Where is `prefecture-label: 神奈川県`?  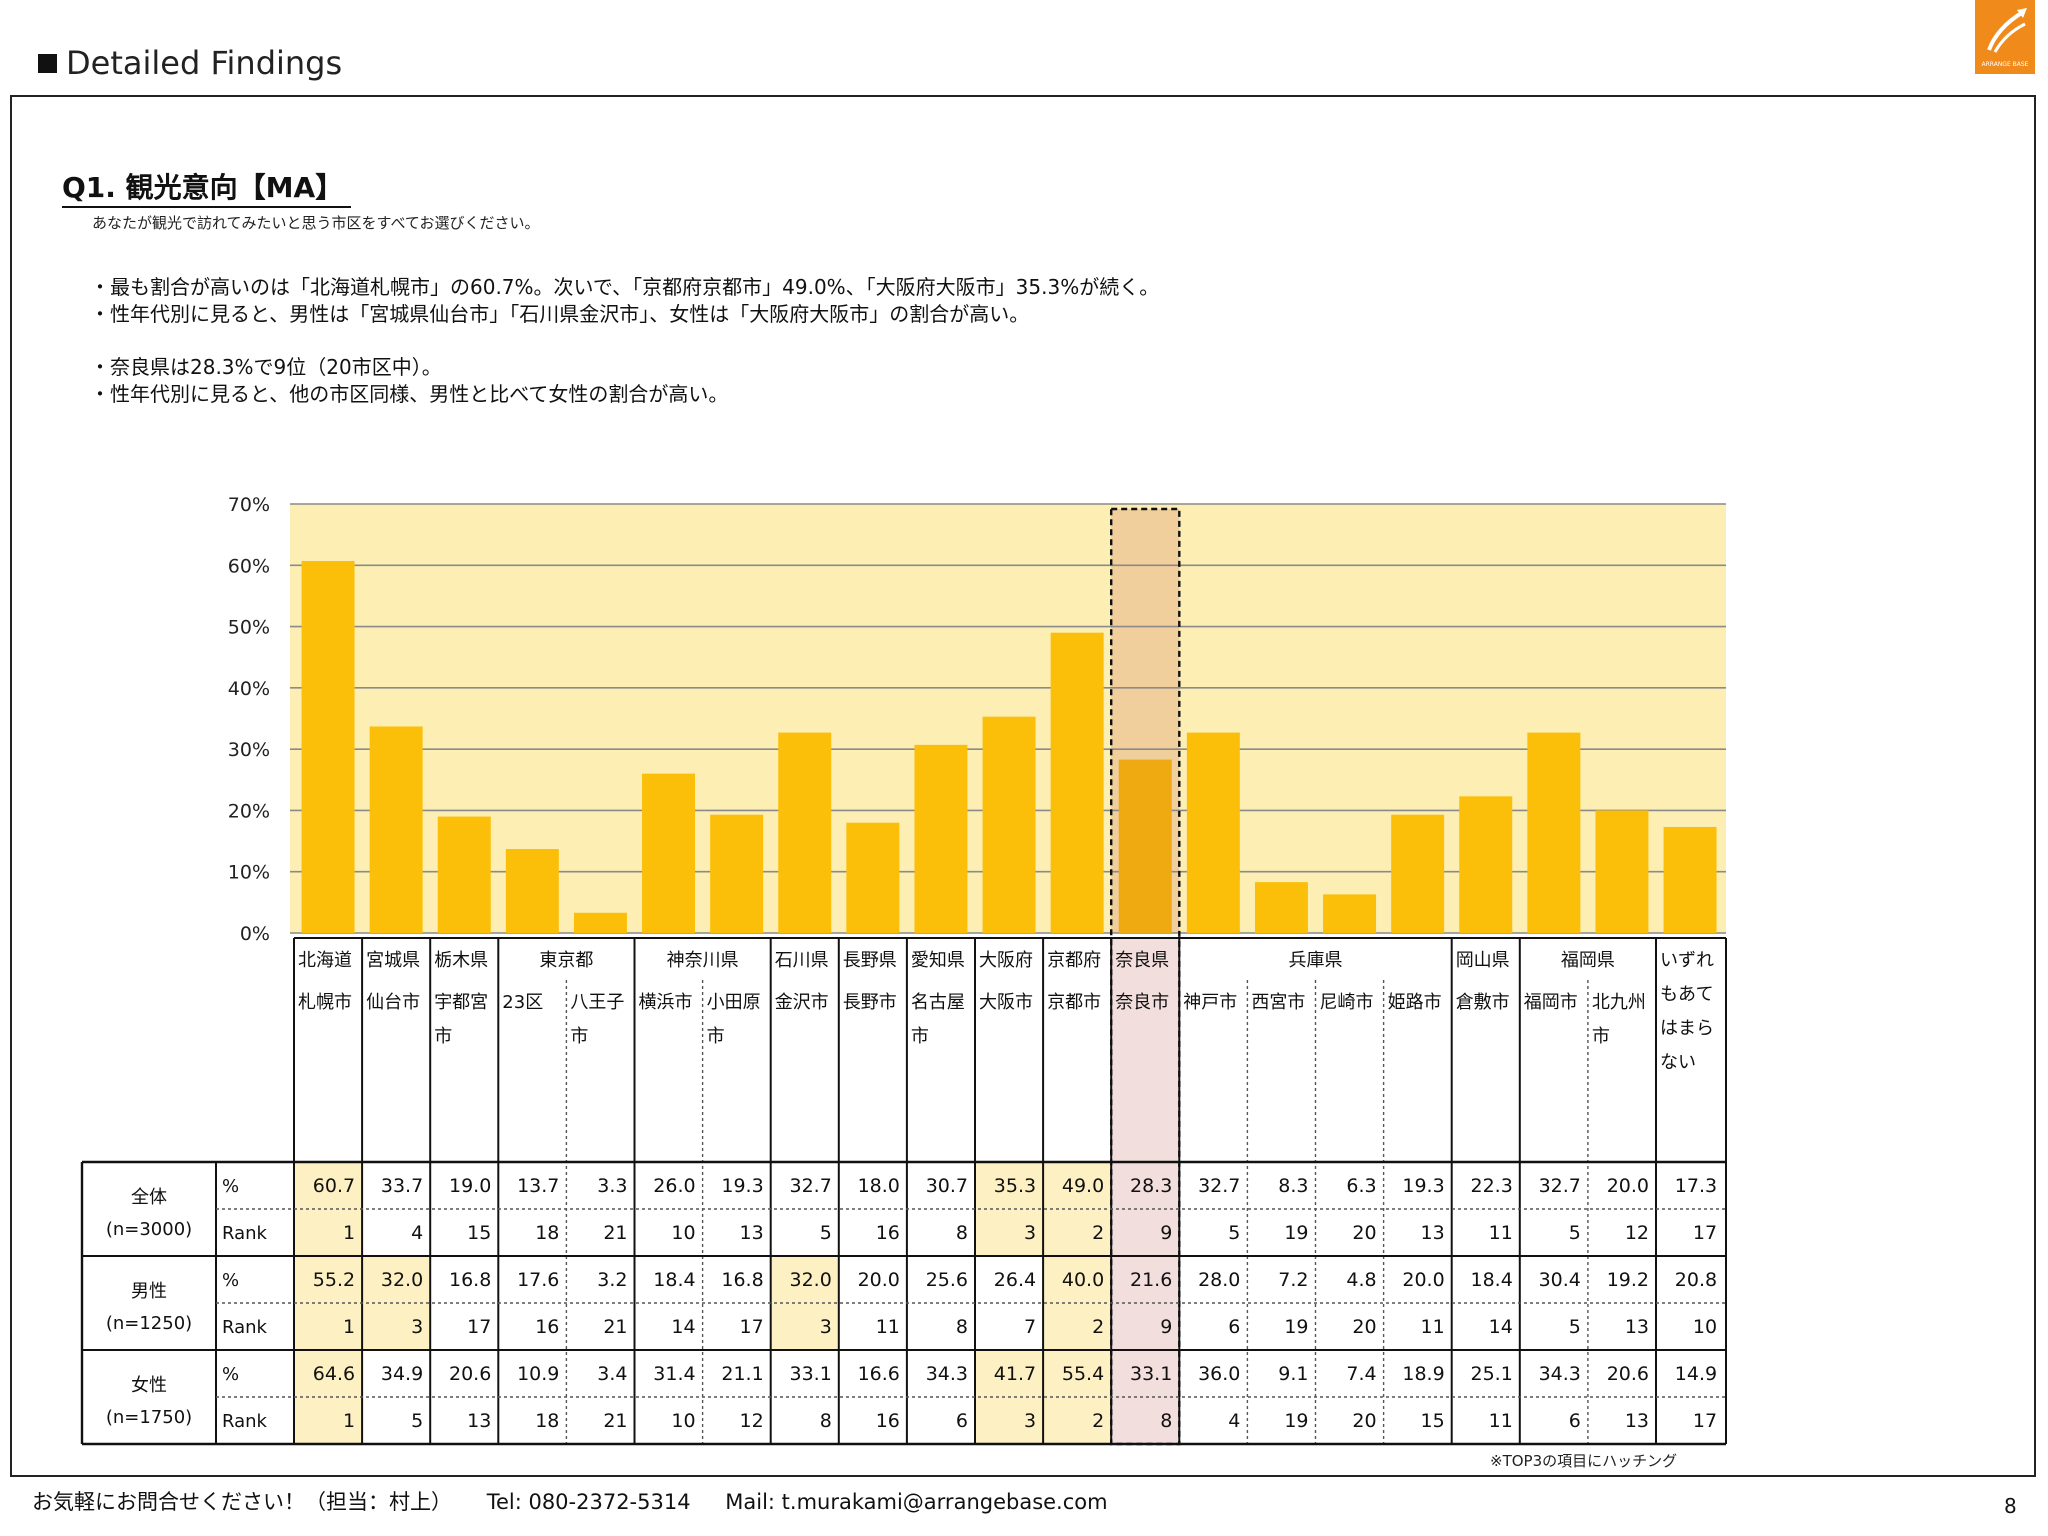 prefecture-label: 神奈川県 is located at coordinates (703, 960).